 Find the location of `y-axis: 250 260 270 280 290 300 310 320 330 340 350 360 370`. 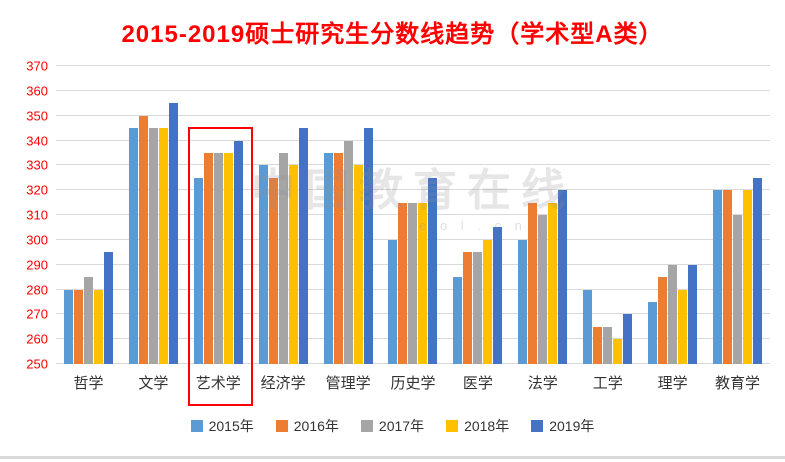

y-axis: 250 260 270 280 290 300 310 320 330 340 350 360 370 is located at coordinates (35, 215).